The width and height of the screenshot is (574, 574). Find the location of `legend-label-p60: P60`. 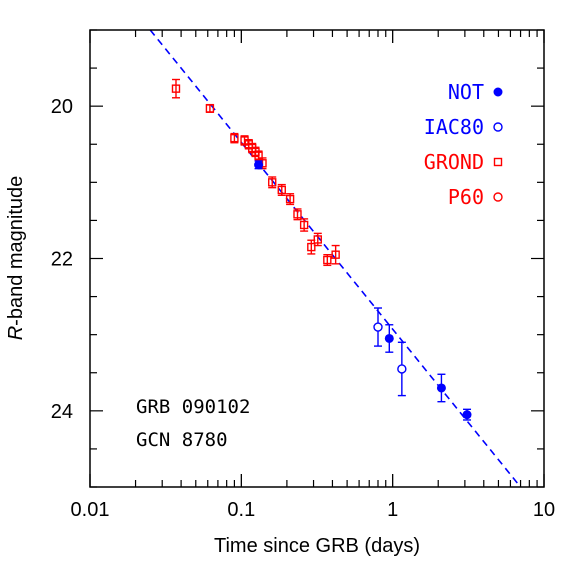

legend-label-p60: P60 is located at coordinates (466, 197).